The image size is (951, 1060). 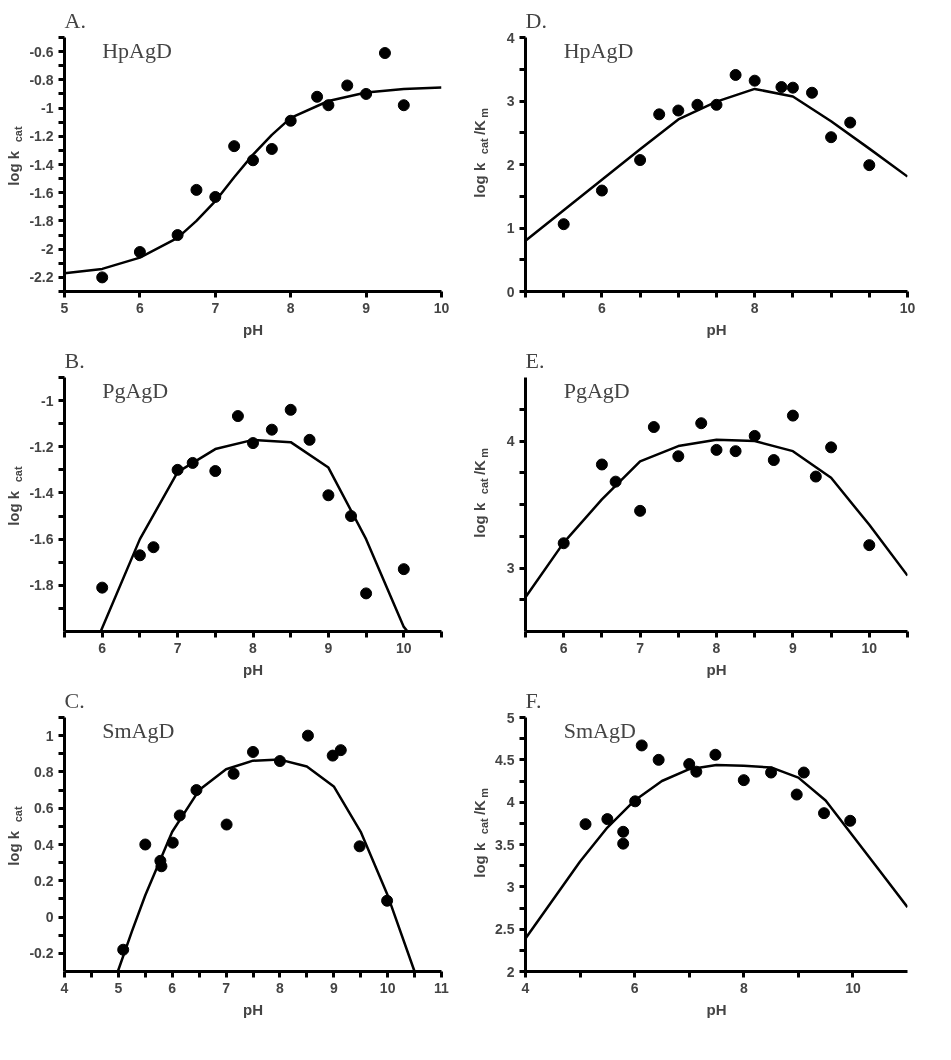 What do you see at coordinates (536, 20) in the screenshot?
I see `chart-title: D.` at bounding box center [536, 20].